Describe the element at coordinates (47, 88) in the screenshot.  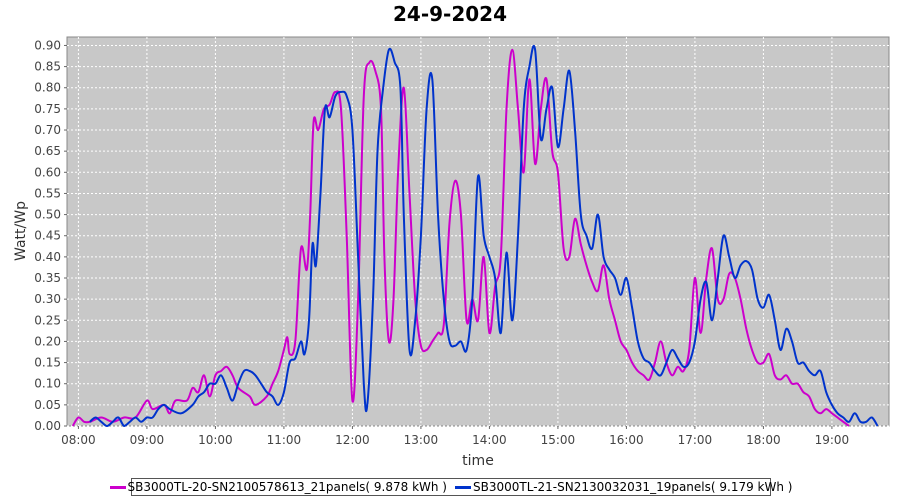
I see `y-tick-label: 0.80` at that location.